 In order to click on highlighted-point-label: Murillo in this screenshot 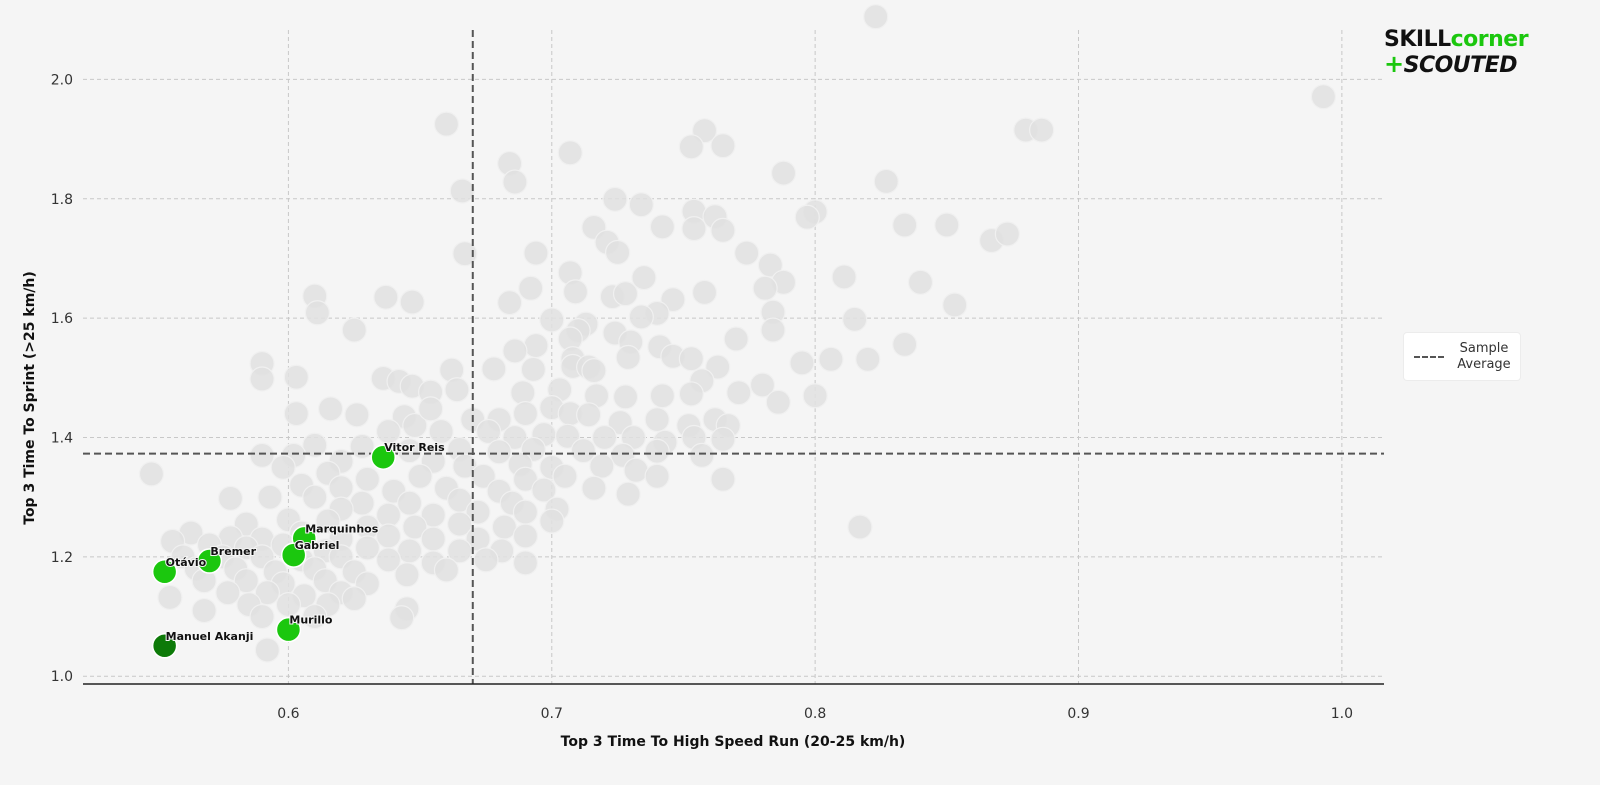, I will do `click(311, 620)`.